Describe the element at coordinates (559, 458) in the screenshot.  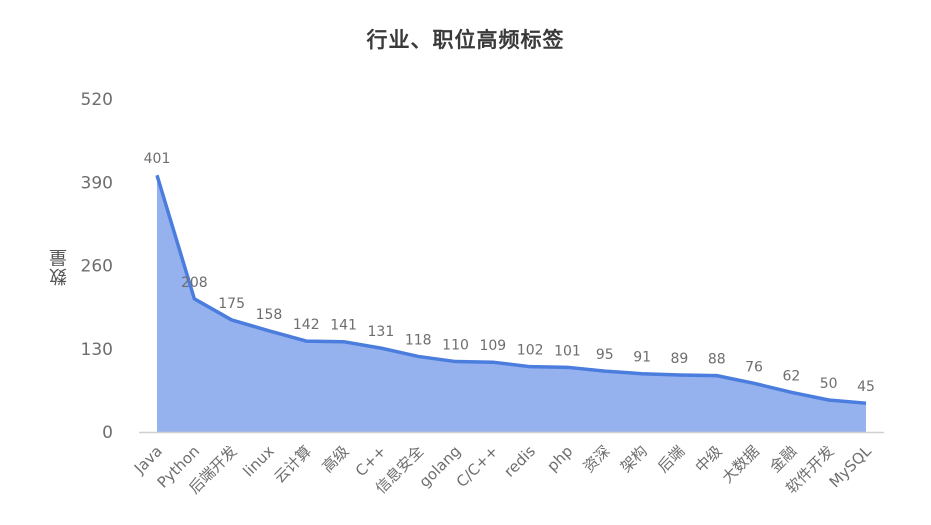
I see `x-tick-label: php` at that location.